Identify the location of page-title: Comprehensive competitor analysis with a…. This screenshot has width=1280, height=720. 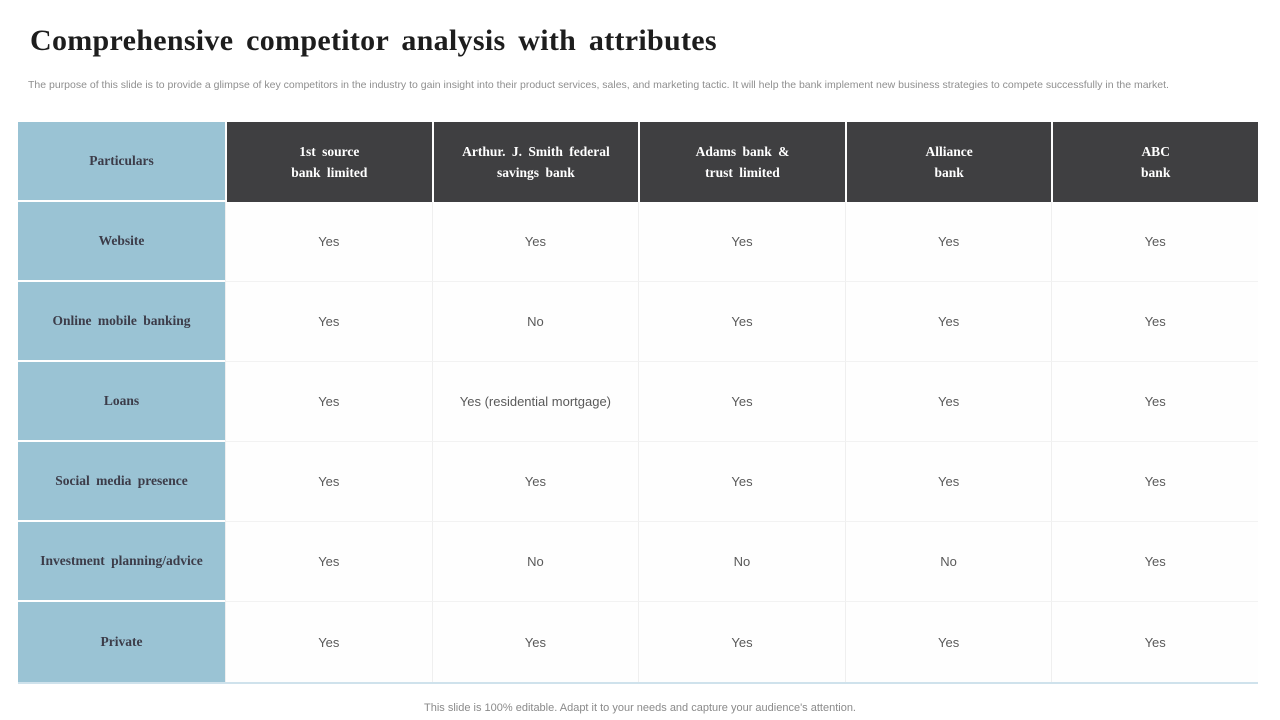
(373, 40).